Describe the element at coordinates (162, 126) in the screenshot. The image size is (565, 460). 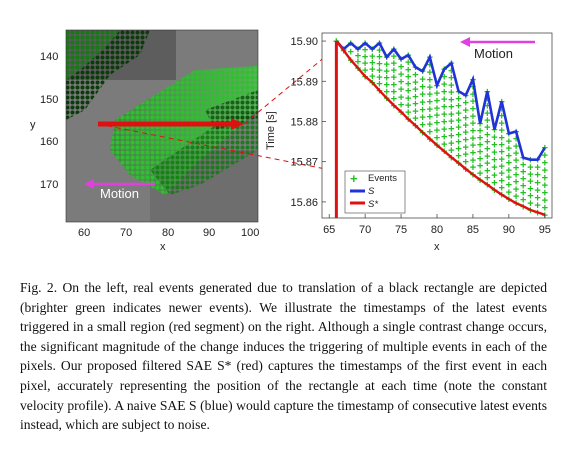
I see `event-image: Motion` at that location.